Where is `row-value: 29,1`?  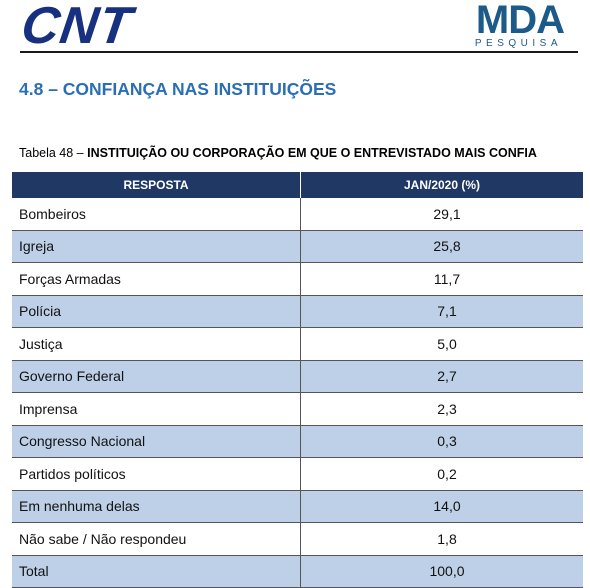
row-value: 29,1 is located at coordinates (447, 213).